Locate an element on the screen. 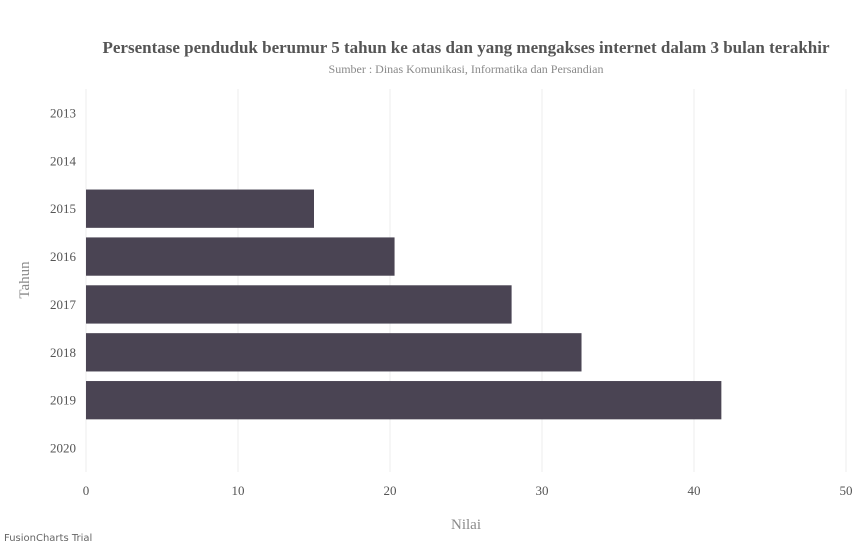 This screenshot has height=548, width=860. y-tick-label: 2016 is located at coordinates (63, 256).